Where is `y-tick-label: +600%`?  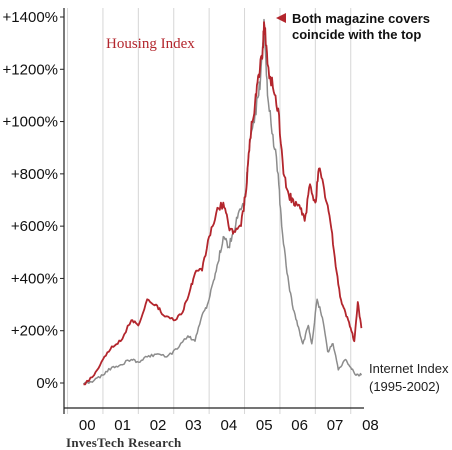
y-tick-label: +600% is located at coordinates (34, 226).